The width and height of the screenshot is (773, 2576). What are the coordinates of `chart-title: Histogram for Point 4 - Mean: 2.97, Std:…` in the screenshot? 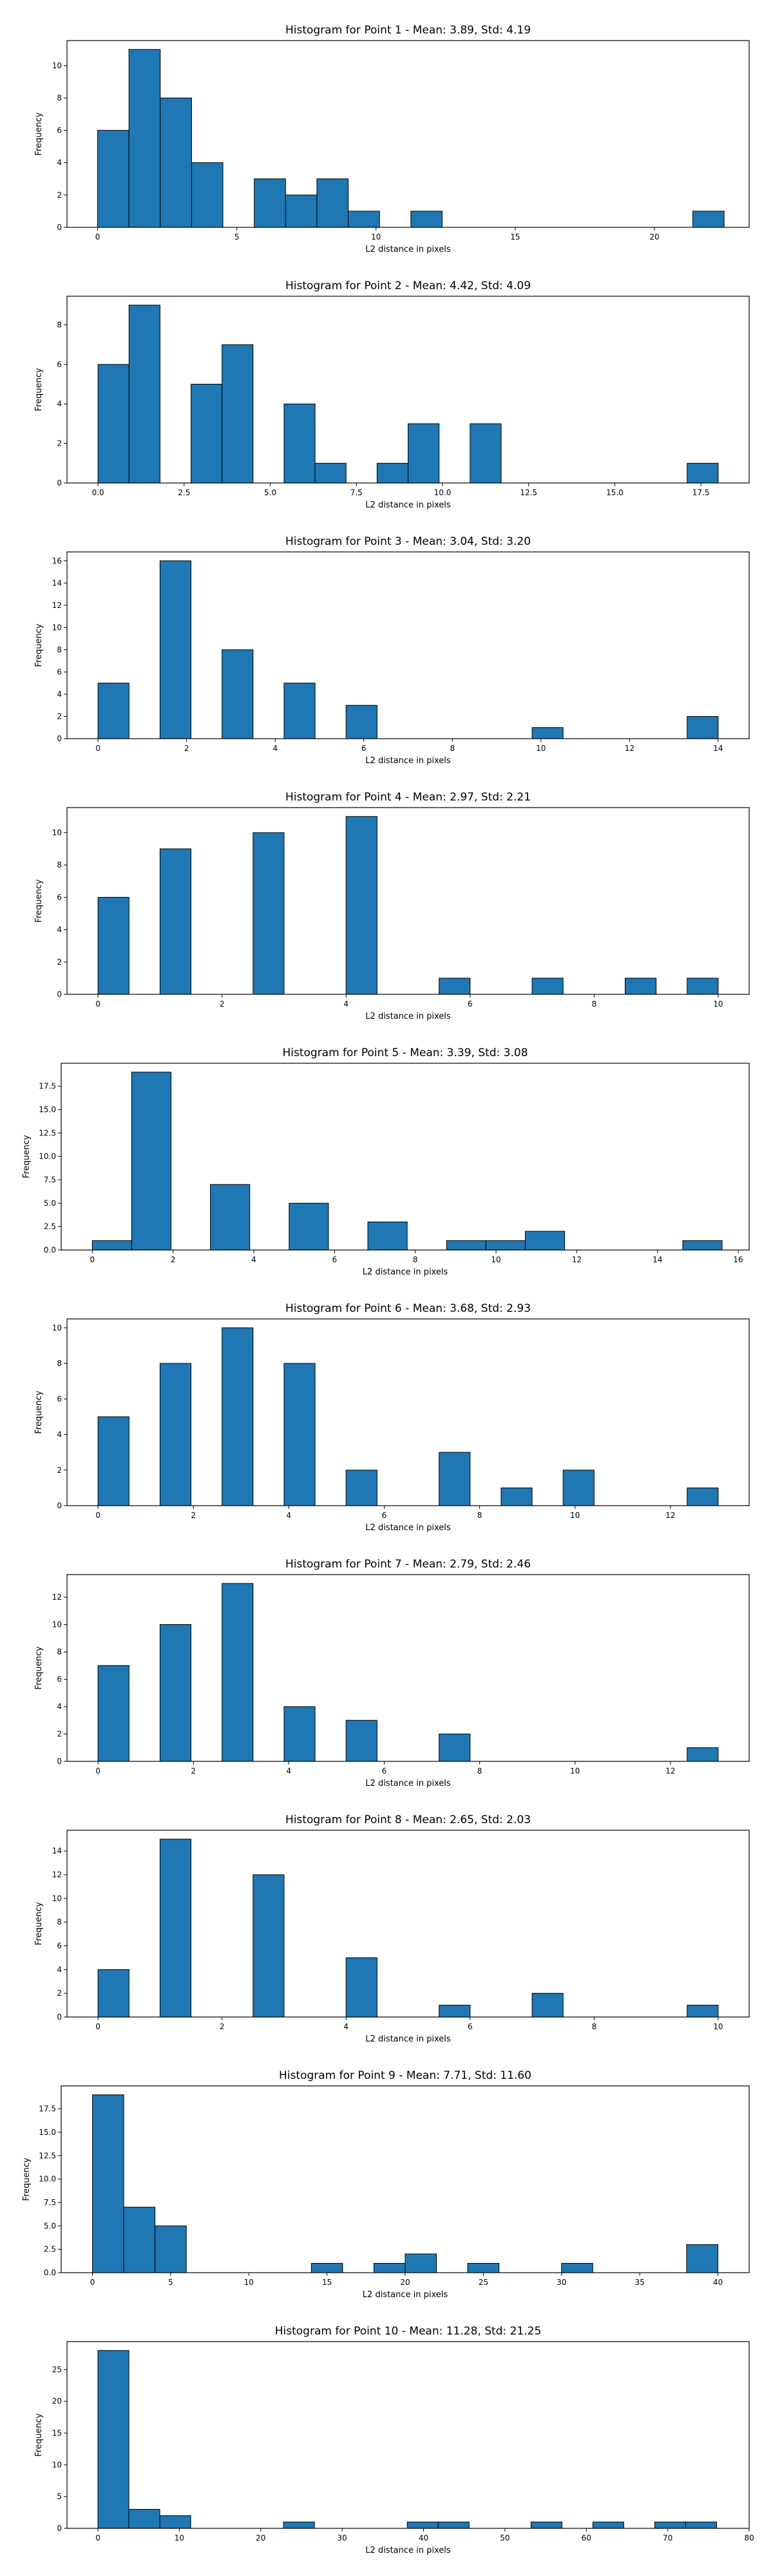 It's located at (408, 797).